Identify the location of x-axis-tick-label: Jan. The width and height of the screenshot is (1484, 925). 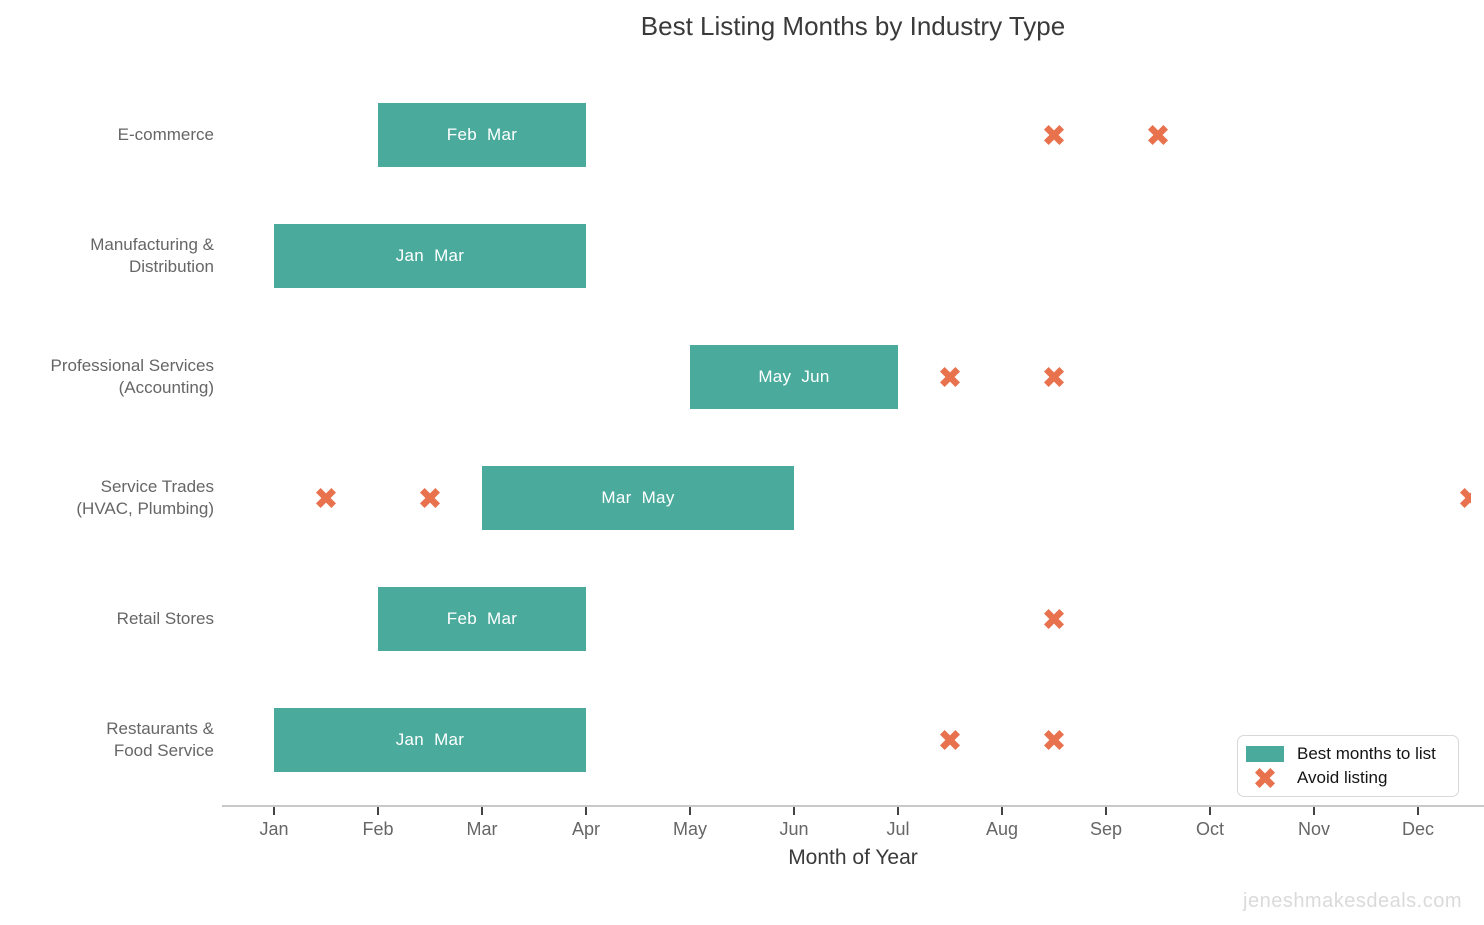
(274, 829).